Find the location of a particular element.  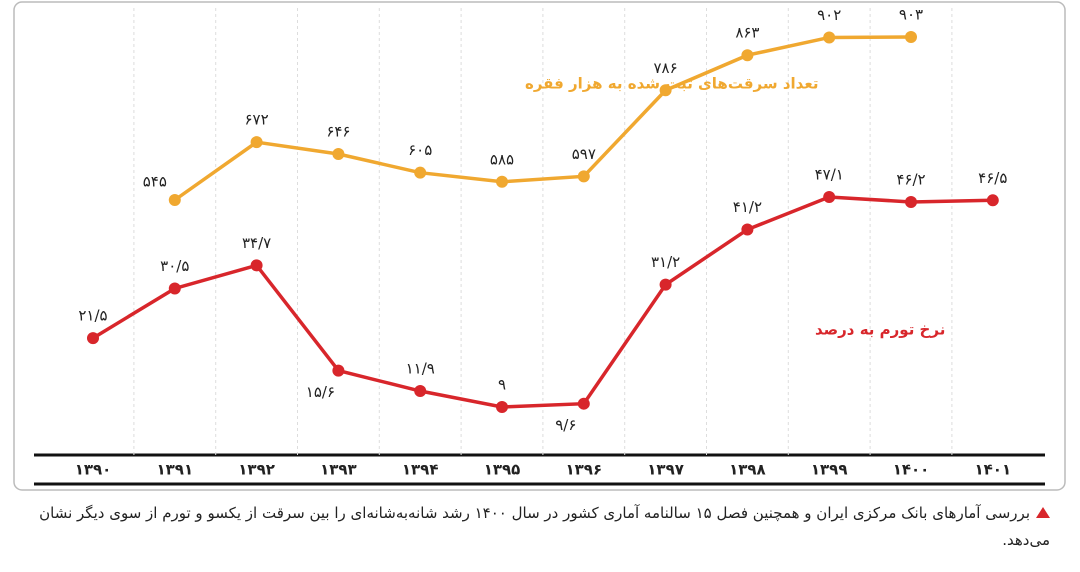

x-tick-label: ۱۳۹۶ is located at coordinates (583, 470).